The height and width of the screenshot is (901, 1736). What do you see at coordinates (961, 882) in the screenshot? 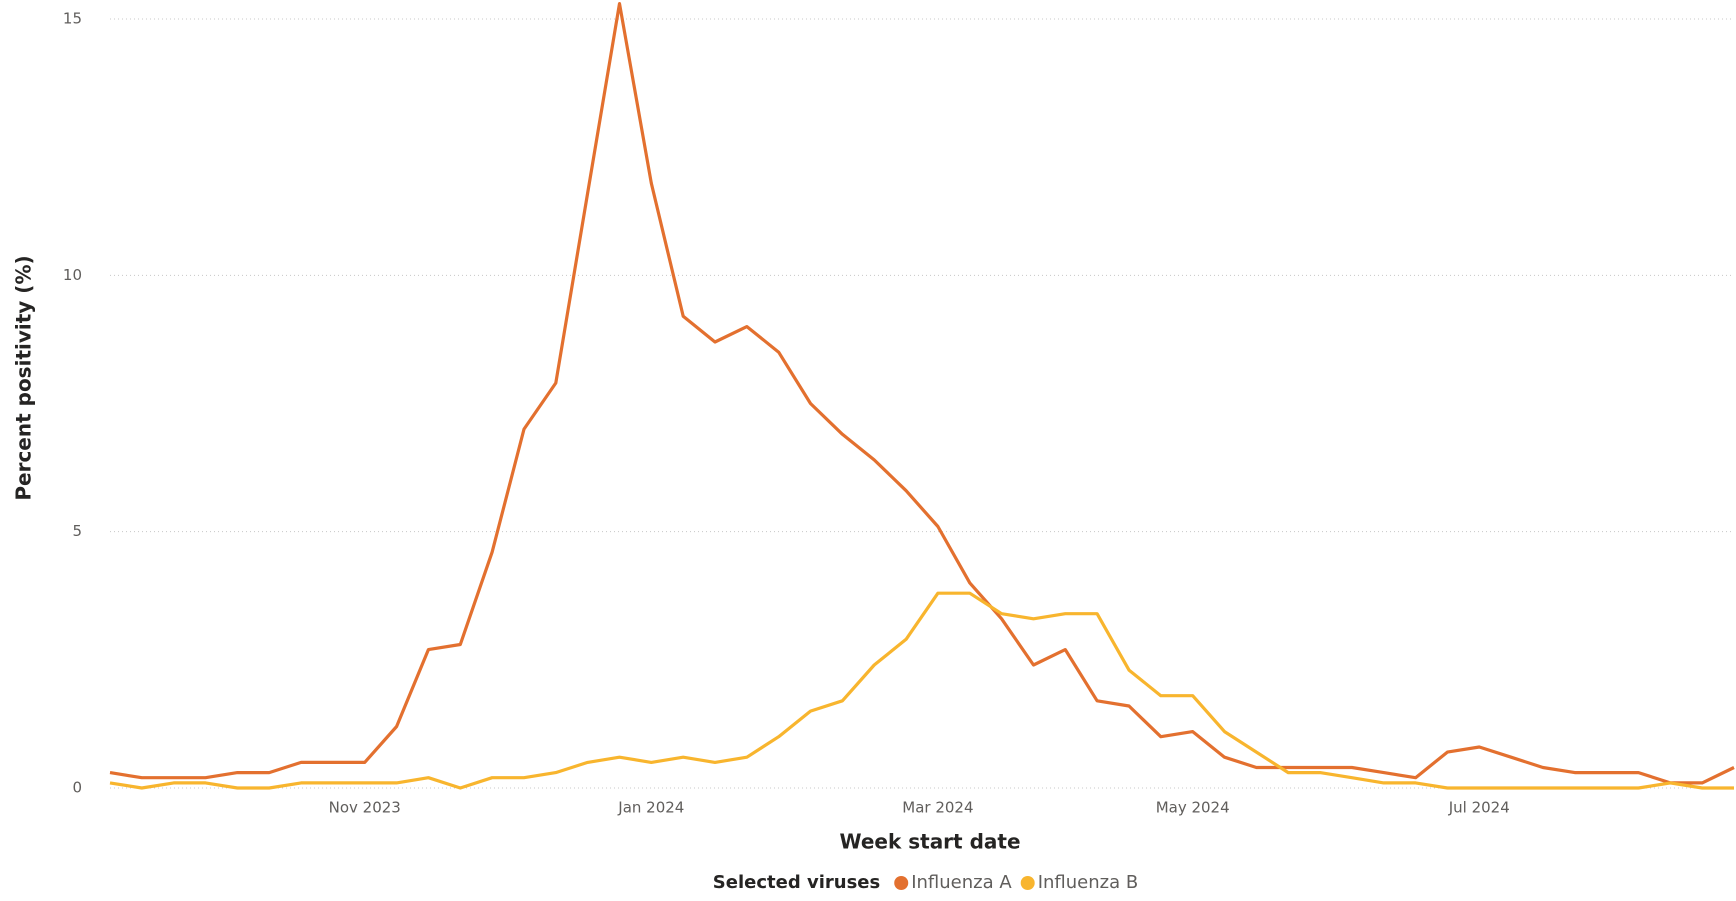
I see `legend-label: Influenza A` at bounding box center [961, 882].